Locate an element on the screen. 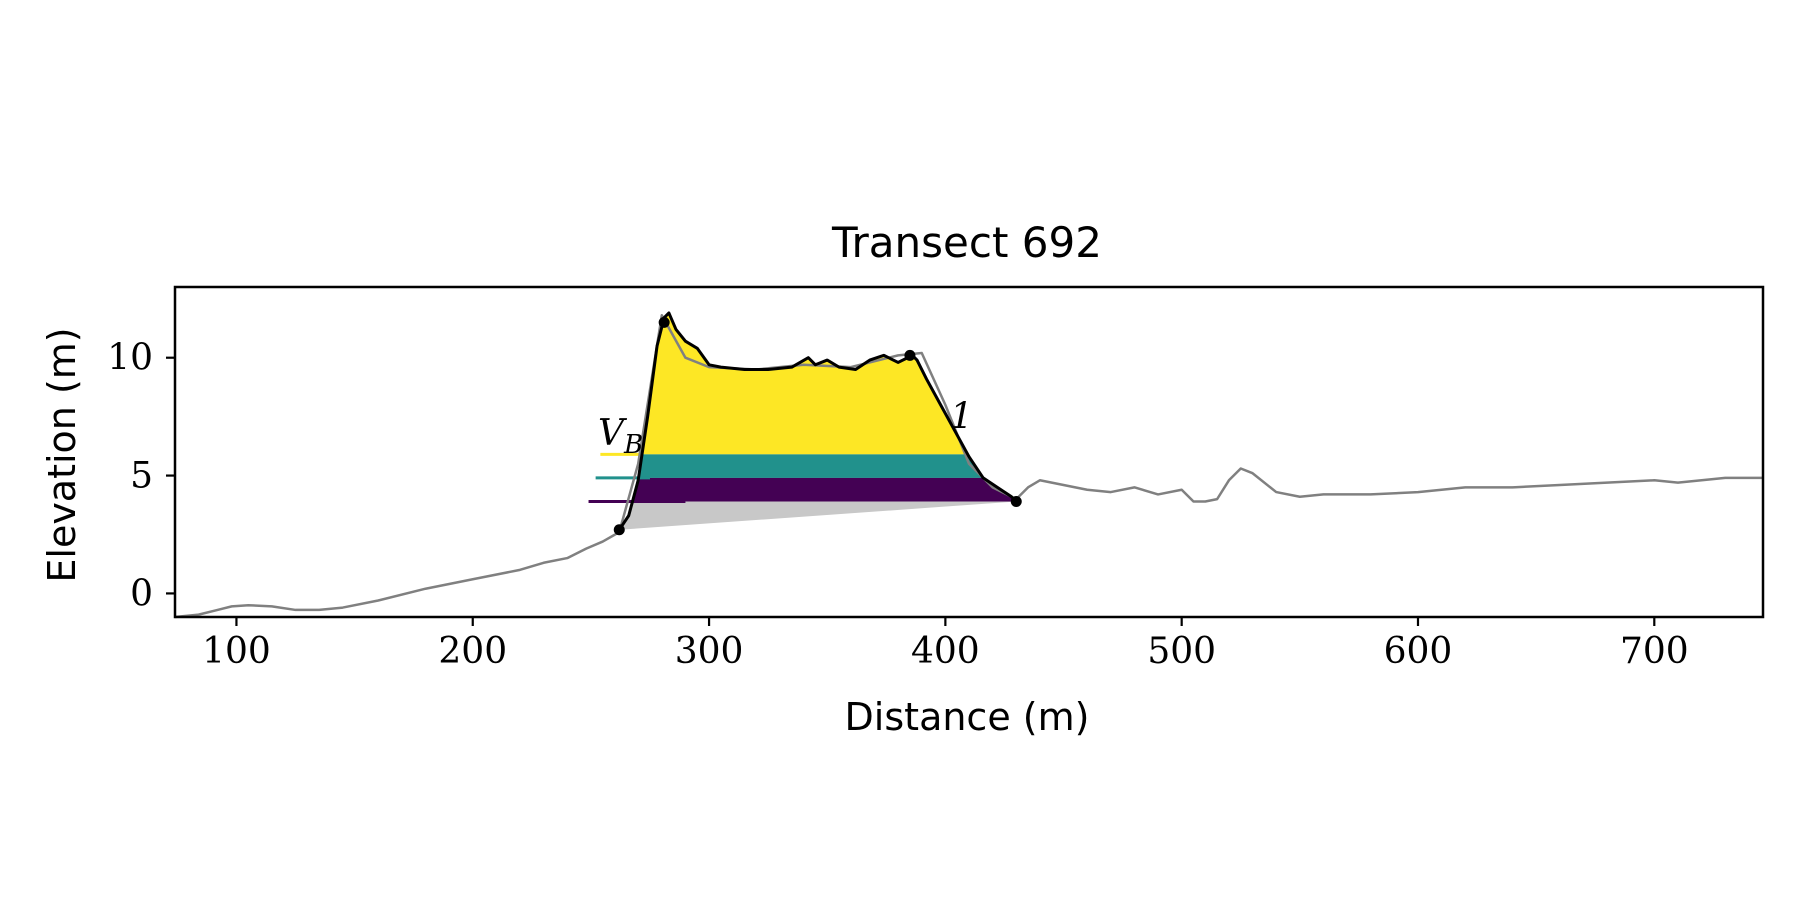 This screenshot has width=1800, height=900. x-tick-label: 700 is located at coordinates (1654, 651).